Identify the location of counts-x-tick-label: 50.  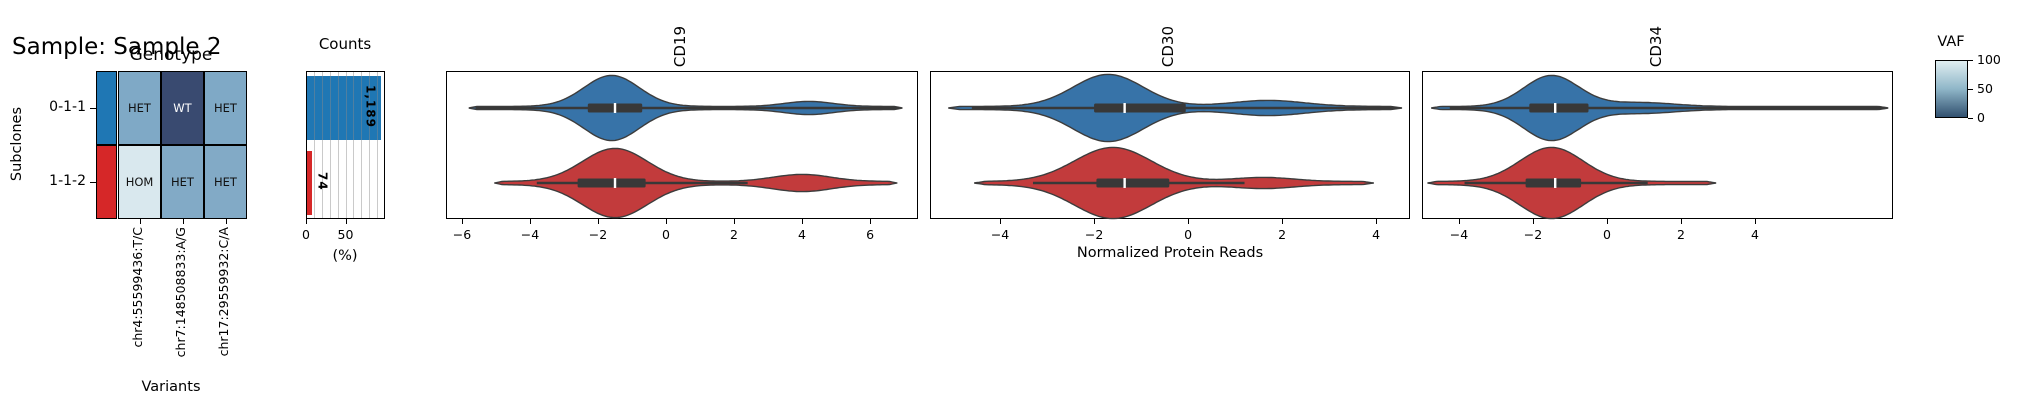
(345, 234).